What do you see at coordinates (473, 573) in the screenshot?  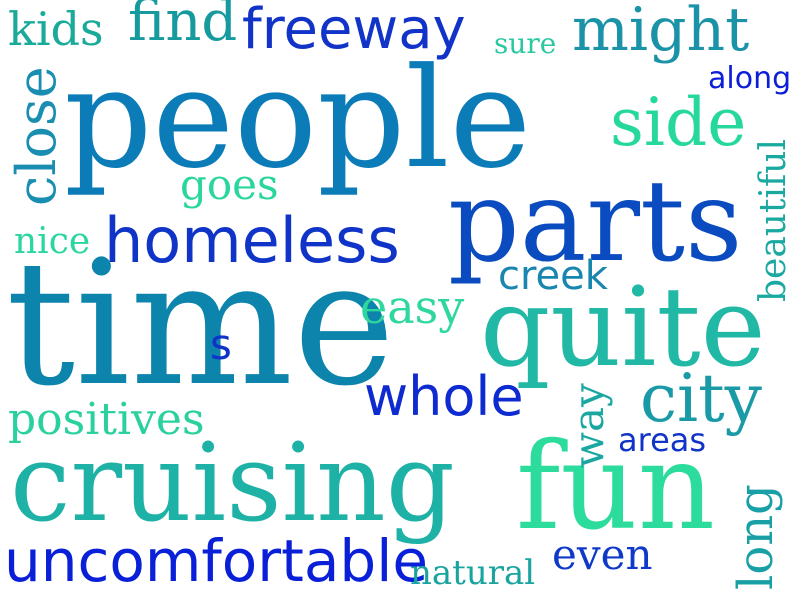 I see `word-natural: natural` at bounding box center [473, 573].